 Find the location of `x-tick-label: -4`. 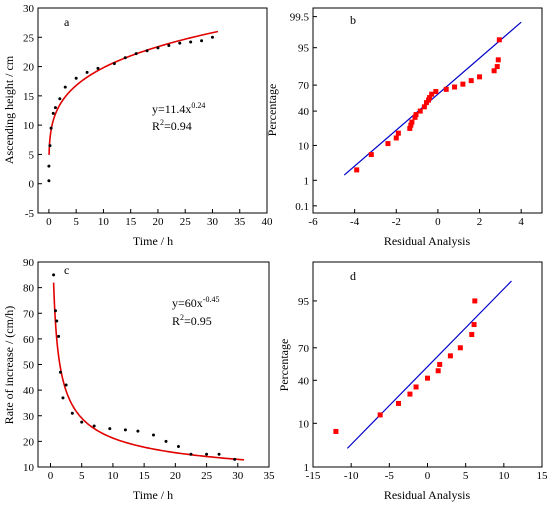

x-tick-label: -4 is located at coordinates (355, 222).